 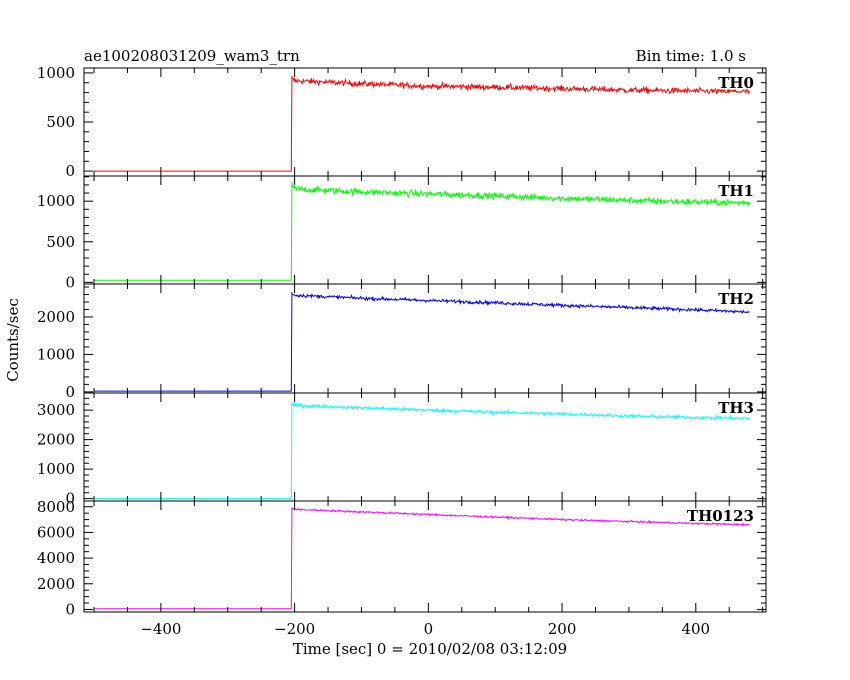 What do you see at coordinates (56, 507) in the screenshot?
I see `y-tick-label: 8000` at bounding box center [56, 507].